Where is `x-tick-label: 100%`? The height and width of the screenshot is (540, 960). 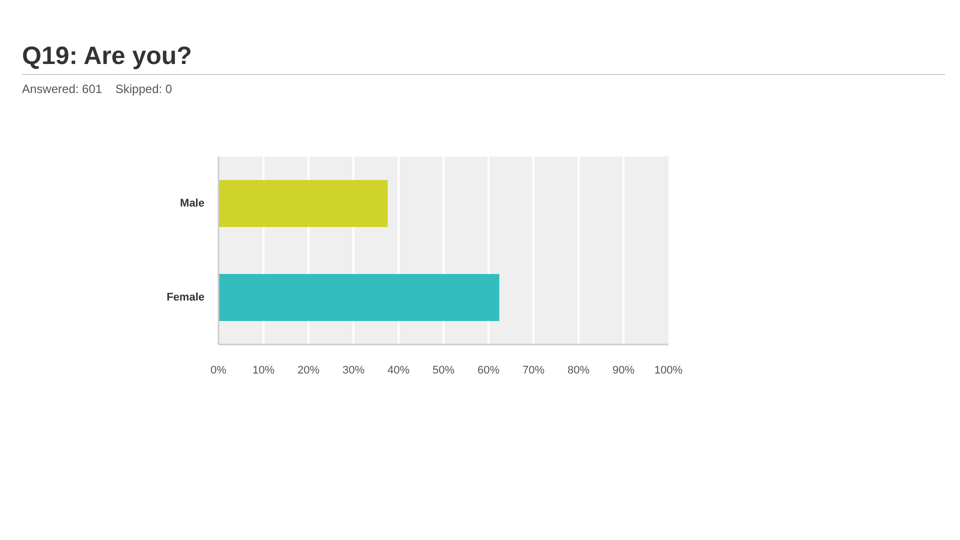 x-tick-label: 100% is located at coordinates (668, 370).